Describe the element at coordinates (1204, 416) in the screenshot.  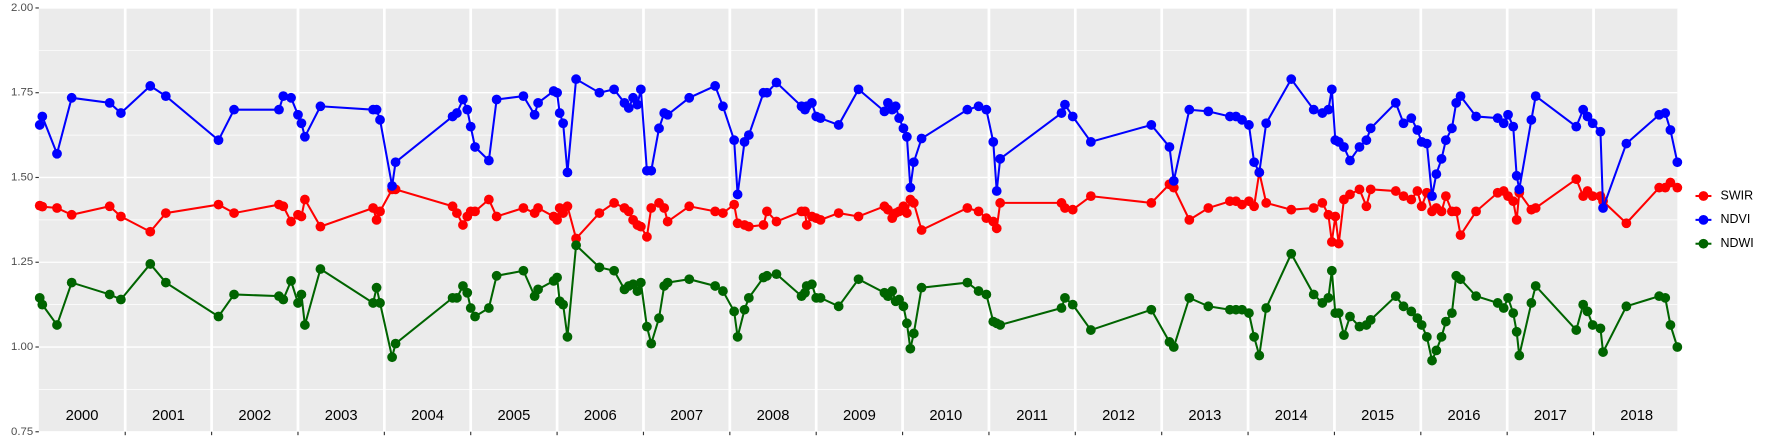
I see `year-label: 2013` at that location.